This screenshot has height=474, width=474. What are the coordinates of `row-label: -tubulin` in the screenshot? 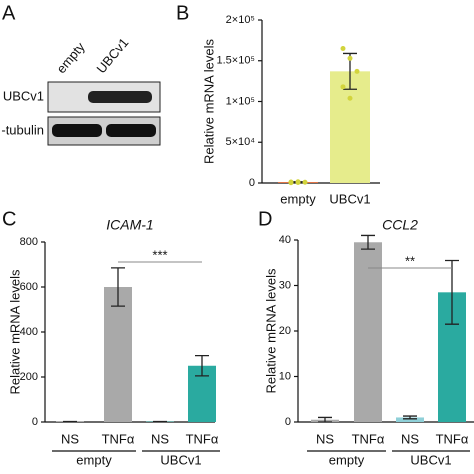 It's located at (22, 129).